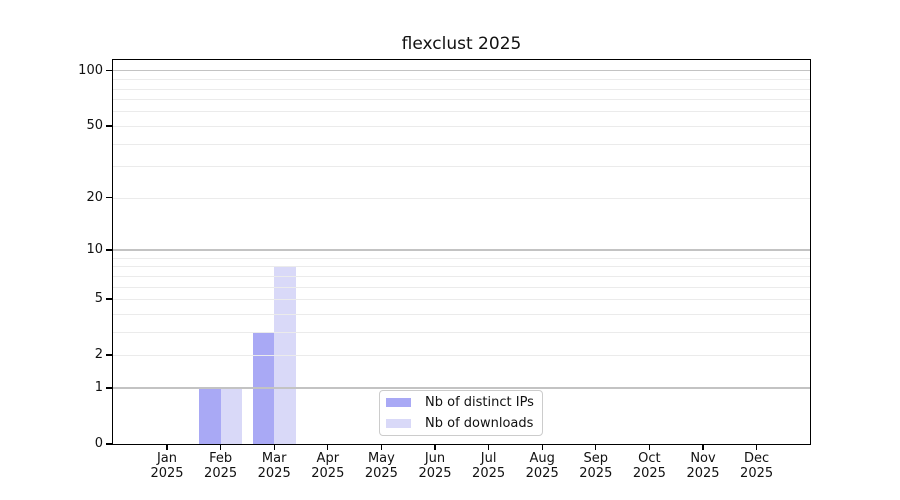 The image size is (900, 500). What do you see at coordinates (479, 402) in the screenshot?
I see `legend-label-distinct-ips: Nb of distinct IPs` at bounding box center [479, 402].